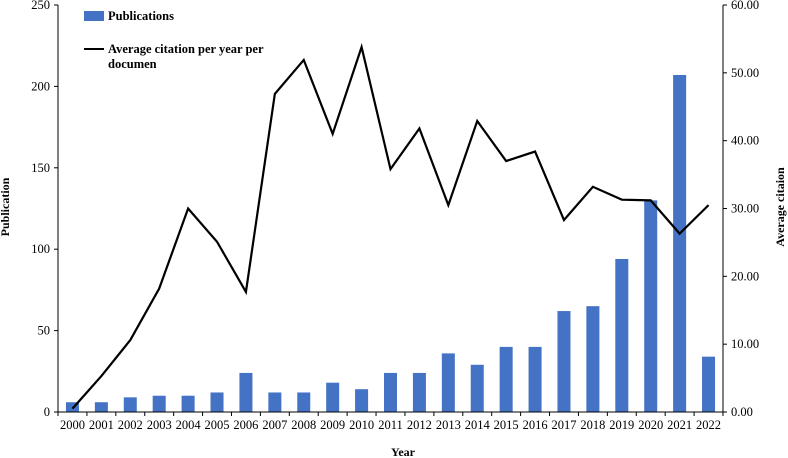  What do you see at coordinates (622, 335) in the screenshot?
I see `bar-2019` at bounding box center [622, 335].